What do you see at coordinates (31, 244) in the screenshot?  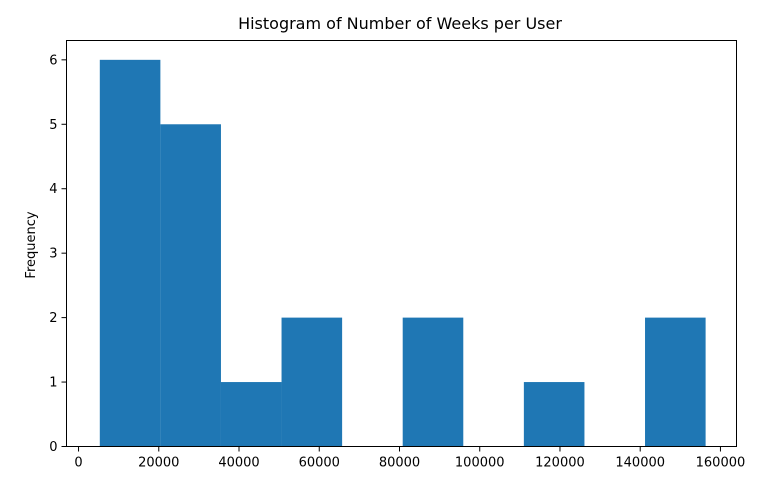 I see `y-axis-label: Frequency` at bounding box center [31, 244].